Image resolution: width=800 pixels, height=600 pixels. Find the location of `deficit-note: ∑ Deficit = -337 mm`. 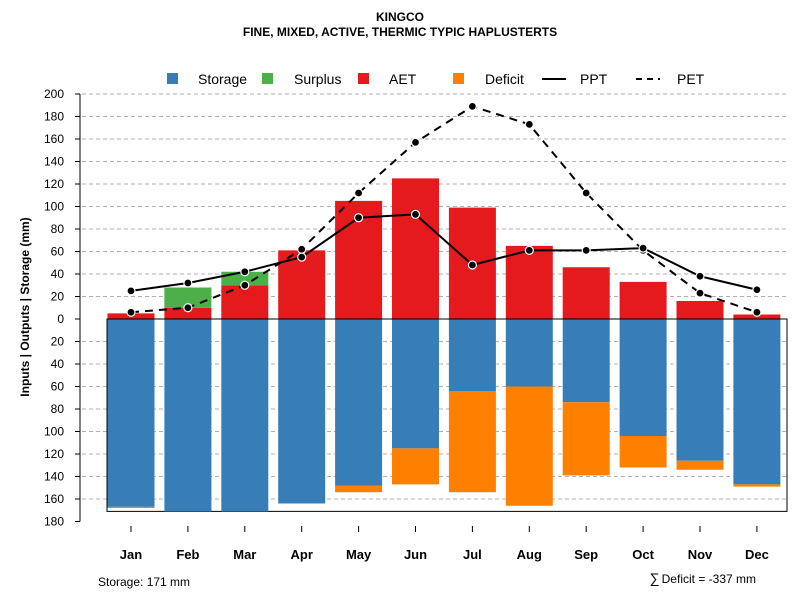

deficit-note: ∑ Deficit = -337 mm is located at coordinates (703, 578).